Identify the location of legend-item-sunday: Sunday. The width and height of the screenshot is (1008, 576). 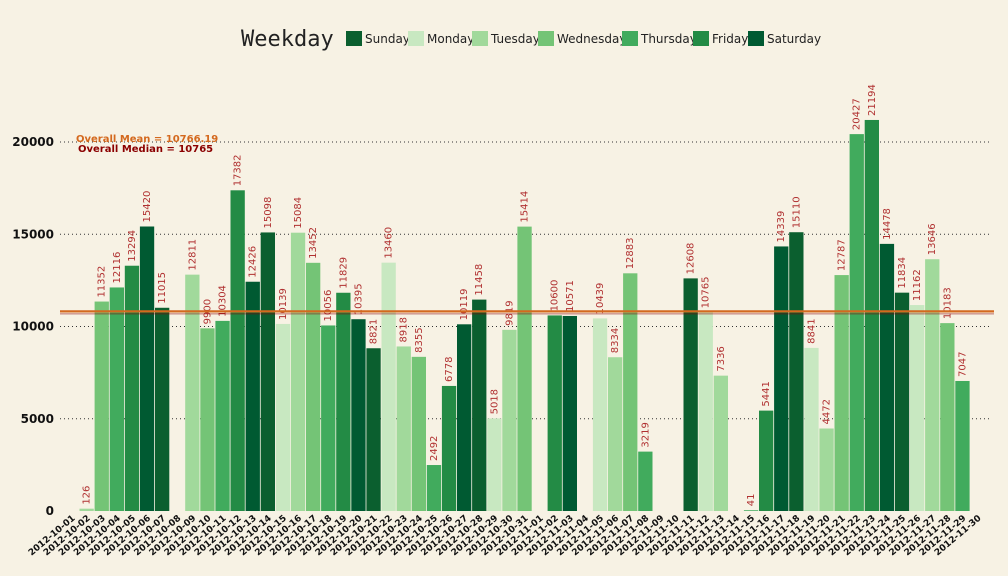
(378, 38).